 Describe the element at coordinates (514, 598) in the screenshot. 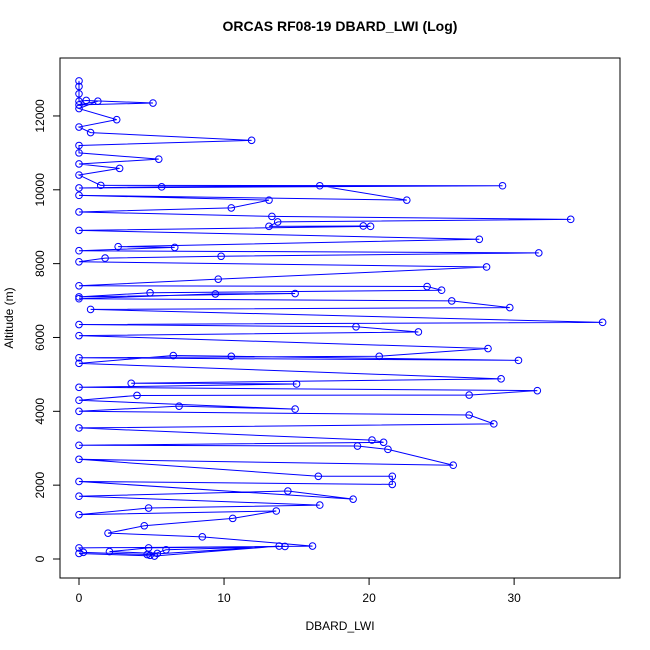

I see `x-tick-label: 30` at that location.